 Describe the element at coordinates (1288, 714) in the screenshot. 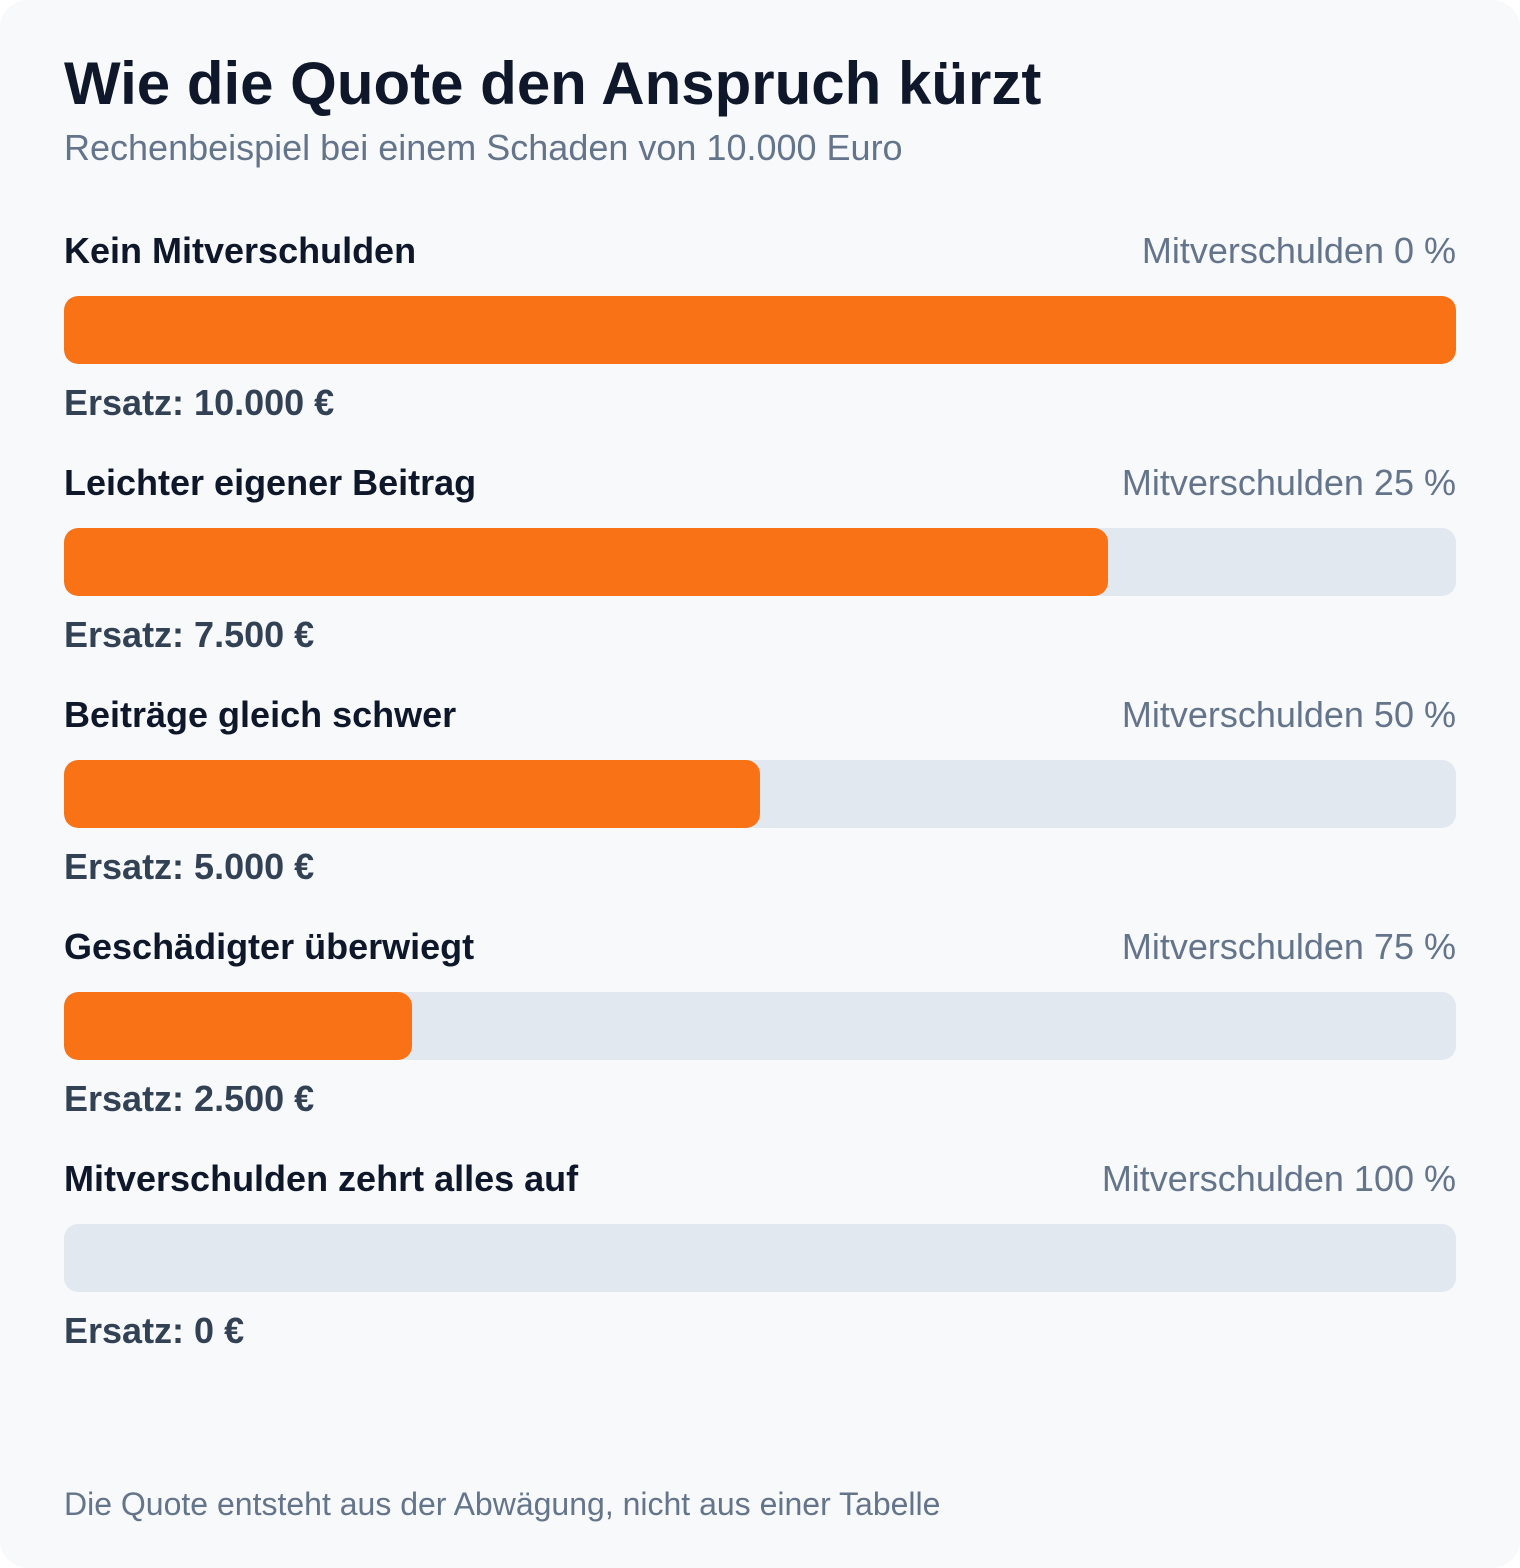

I see `quota-label: Mitverschulden 50 %` at that location.